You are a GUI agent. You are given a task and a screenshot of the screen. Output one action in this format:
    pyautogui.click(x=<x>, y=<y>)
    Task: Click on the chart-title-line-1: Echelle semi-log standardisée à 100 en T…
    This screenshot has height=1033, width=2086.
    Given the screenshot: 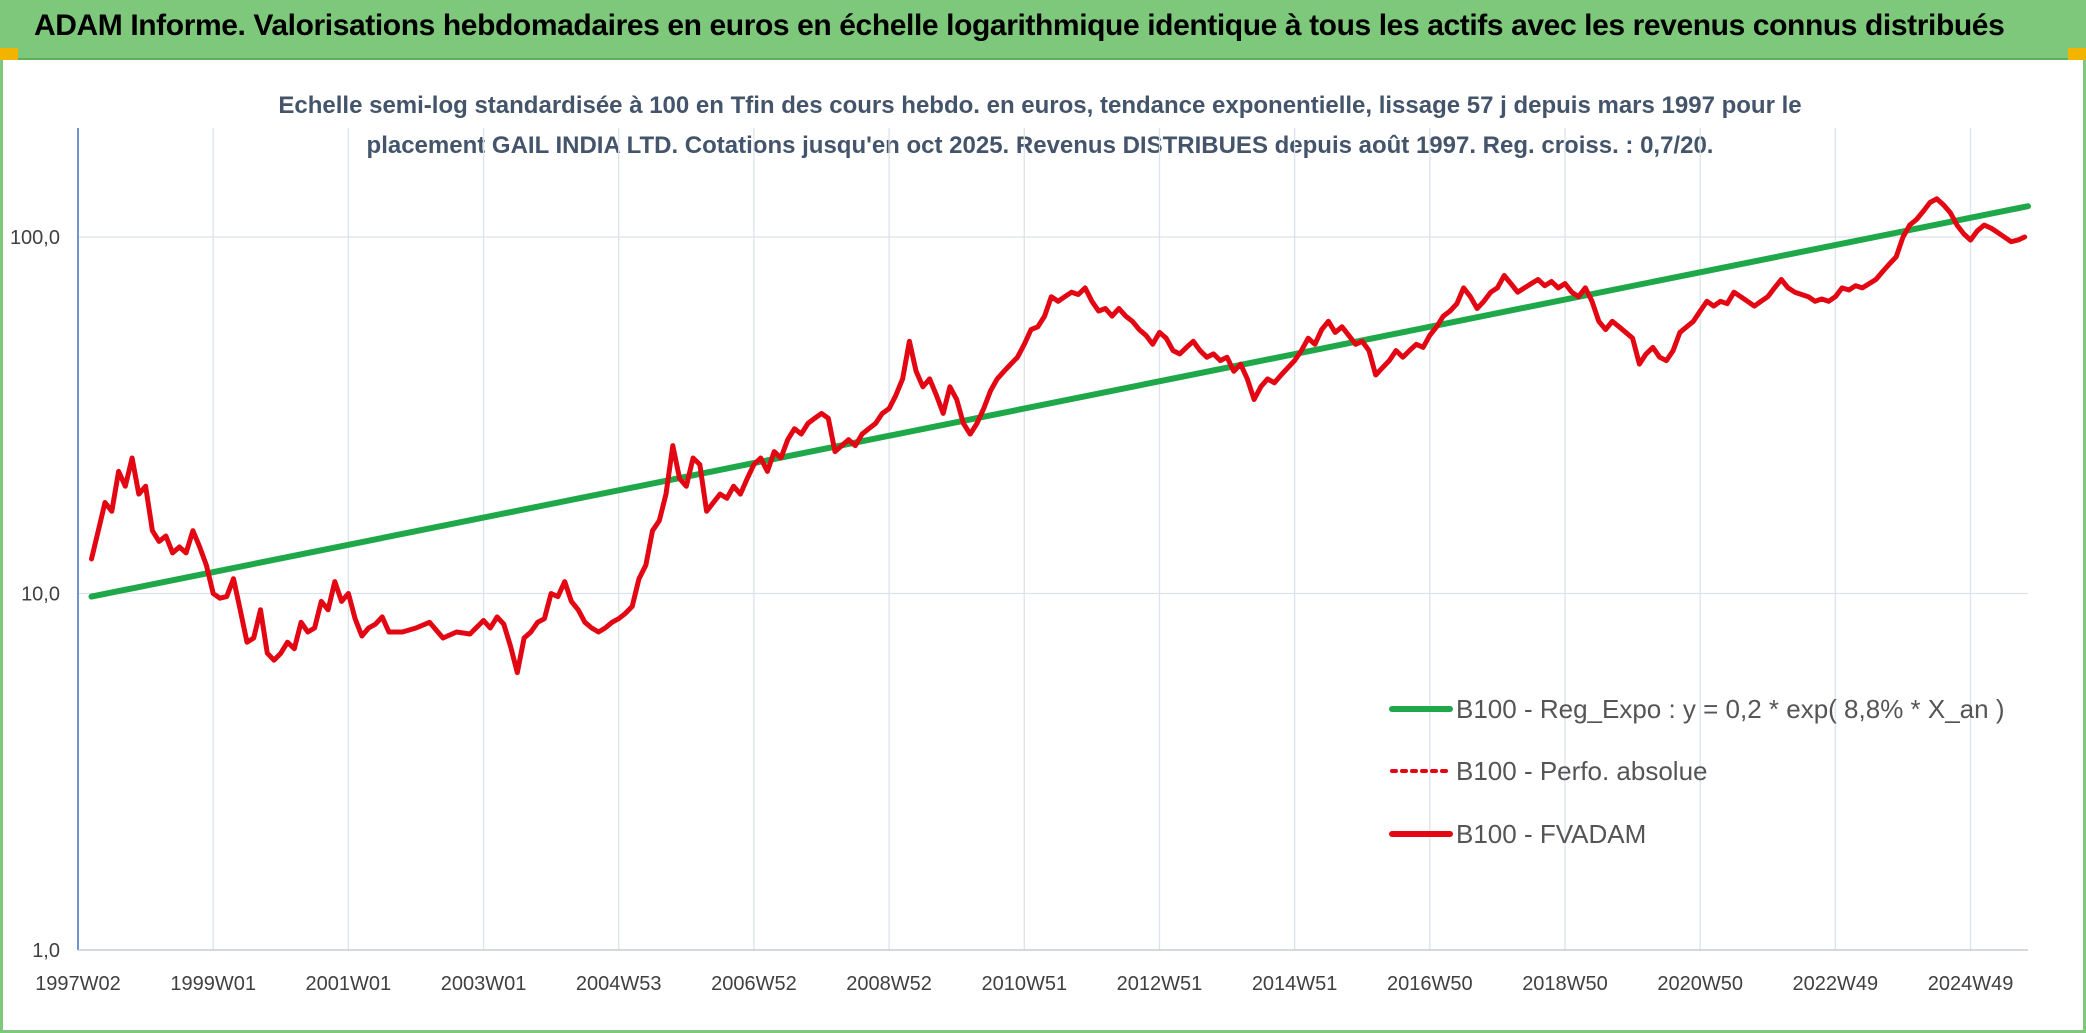 What is the action you would take?
    pyautogui.click(x=1040, y=105)
    